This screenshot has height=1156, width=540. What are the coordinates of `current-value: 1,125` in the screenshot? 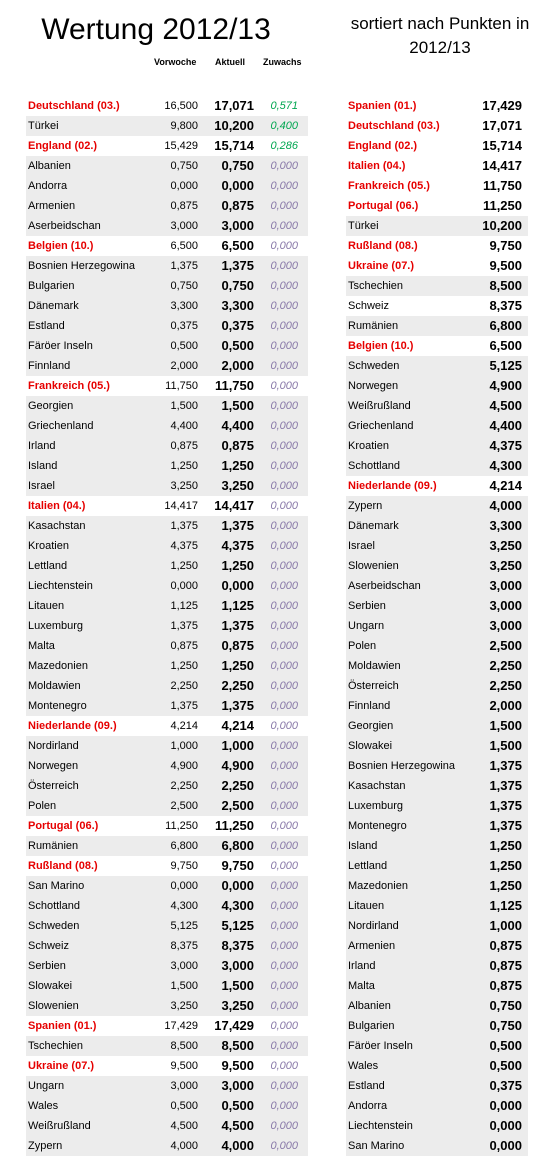 It's located at (237, 605).